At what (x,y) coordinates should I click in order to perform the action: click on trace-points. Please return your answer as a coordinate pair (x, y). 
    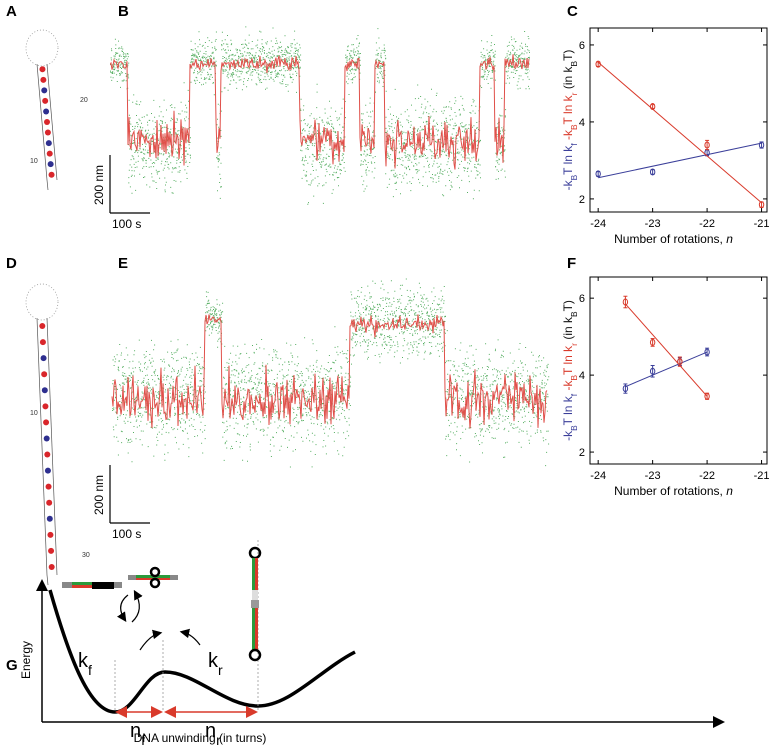
    Looking at the image, I should click on (331, 373).